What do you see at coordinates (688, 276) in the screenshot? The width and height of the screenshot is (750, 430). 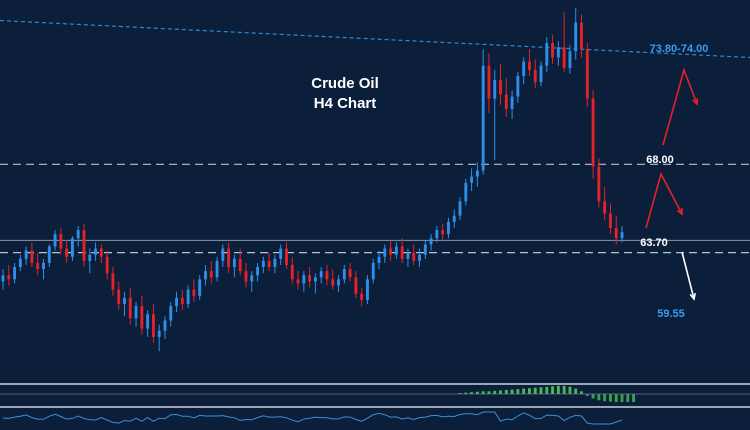 I see `arrow-down-to-target` at bounding box center [688, 276].